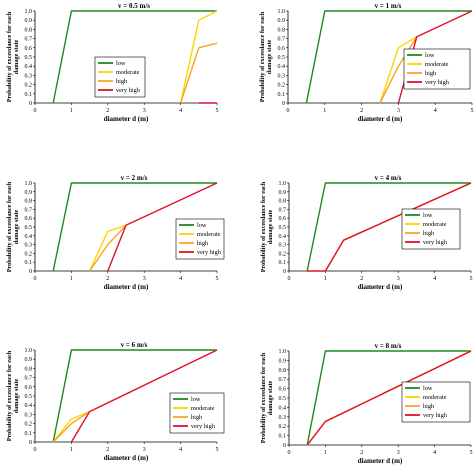 This screenshot has height=465, width=474. Describe the element at coordinates (198, 73) in the screenshot. I see `series-line-high` at that location.